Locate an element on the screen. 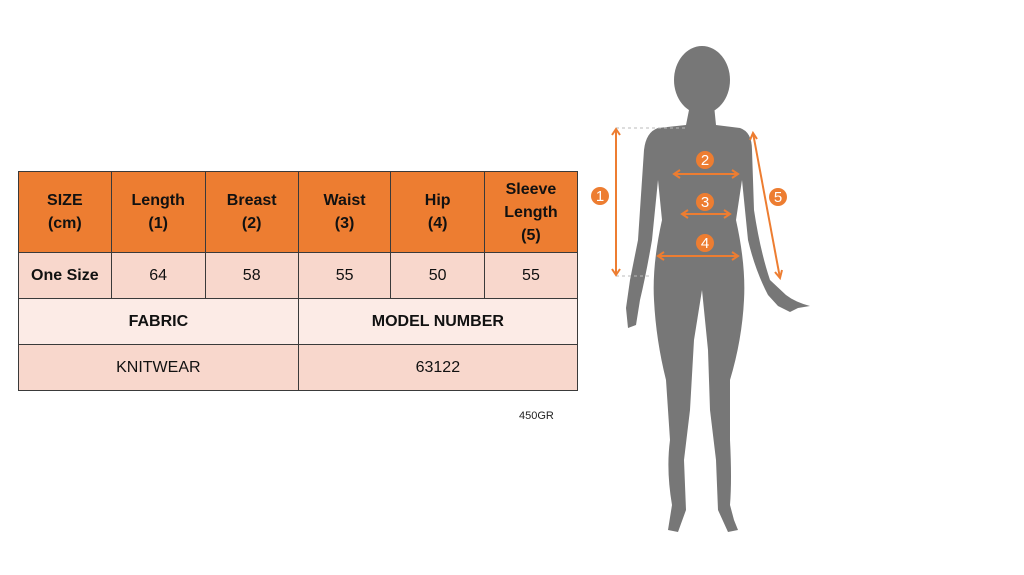 The width and height of the screenshot is (1024, 575). header-length-label: Length (1) is located at coordinates (158, 212).